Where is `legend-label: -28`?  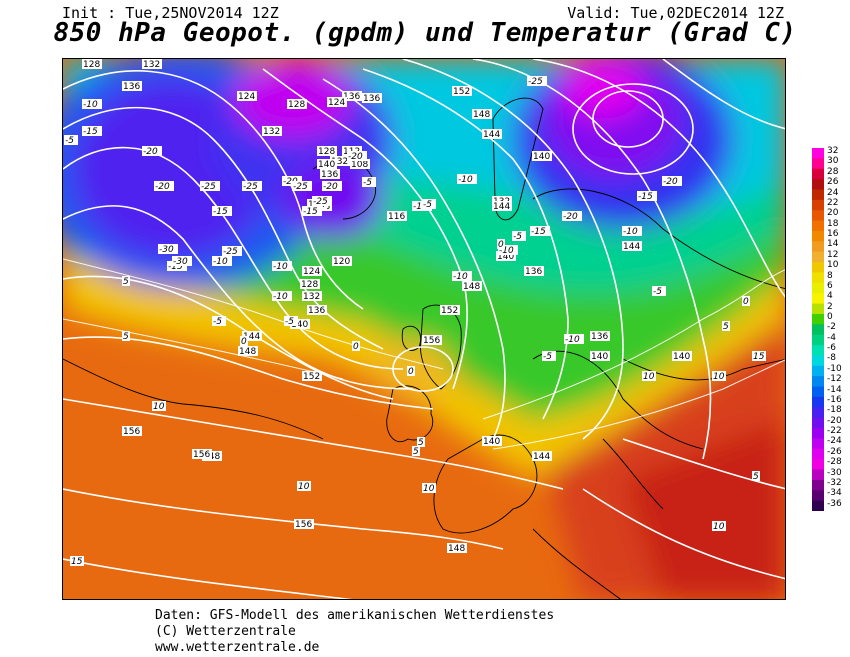
legend-label: -28 is located at coordinates (834, 462).